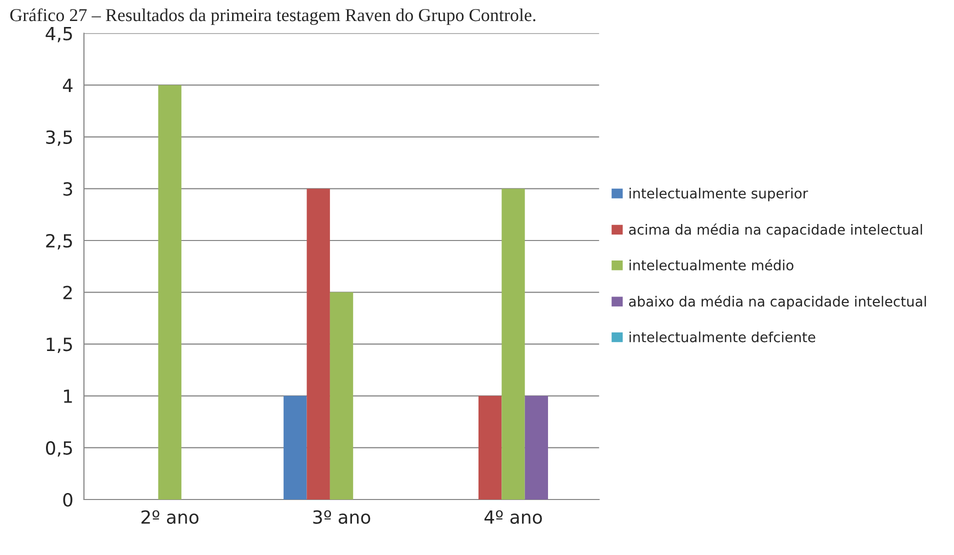 This screenshot has height=555, width=954. What do you see at coordinates (59, 138) in the screenshot?
I see `y-tick-label: 3,5` at bounding box center [59, 138].